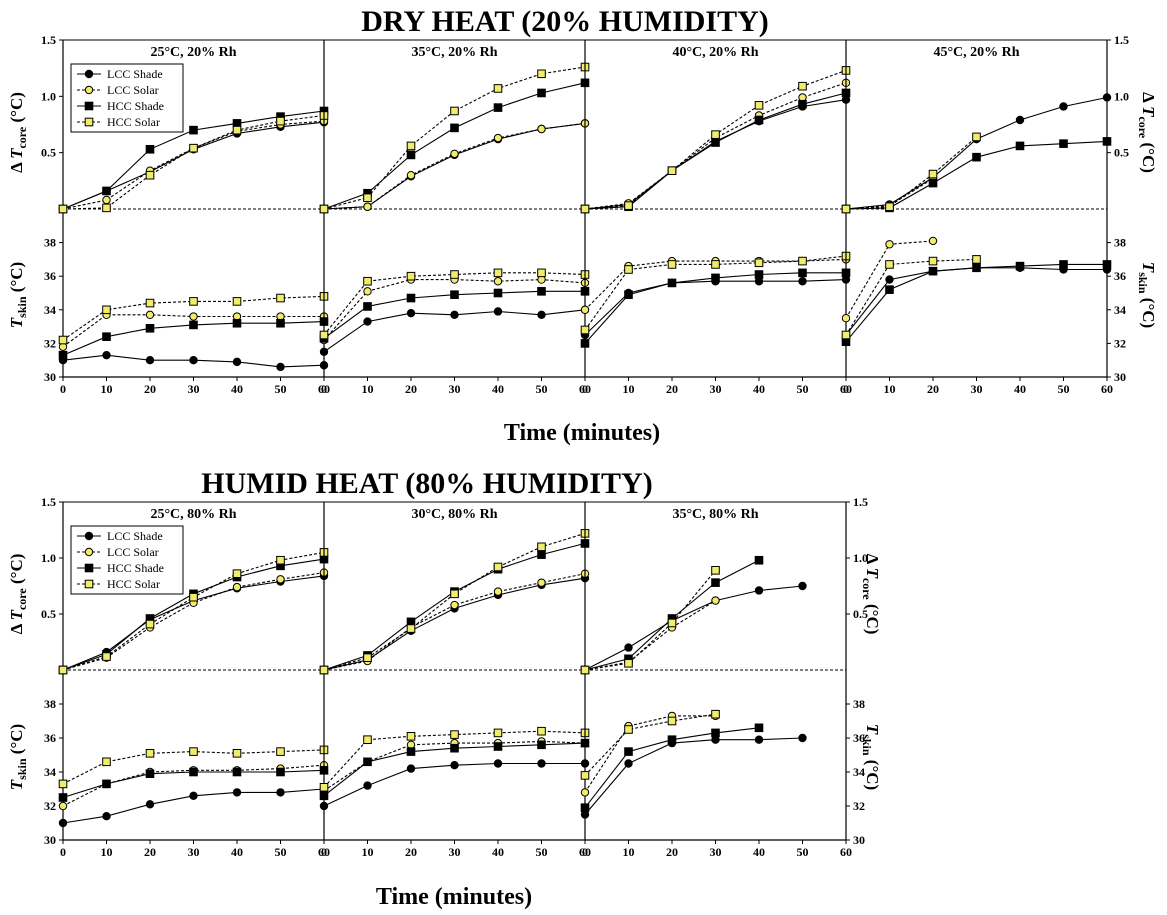 The height and width of the screenshot is (915, 1167). Describe the element at coordinates (455, 217) in the screenshot. I see `panel-dry-2: 35°C, 20% Rh 0 10 20 30 40 50 60` at that location.